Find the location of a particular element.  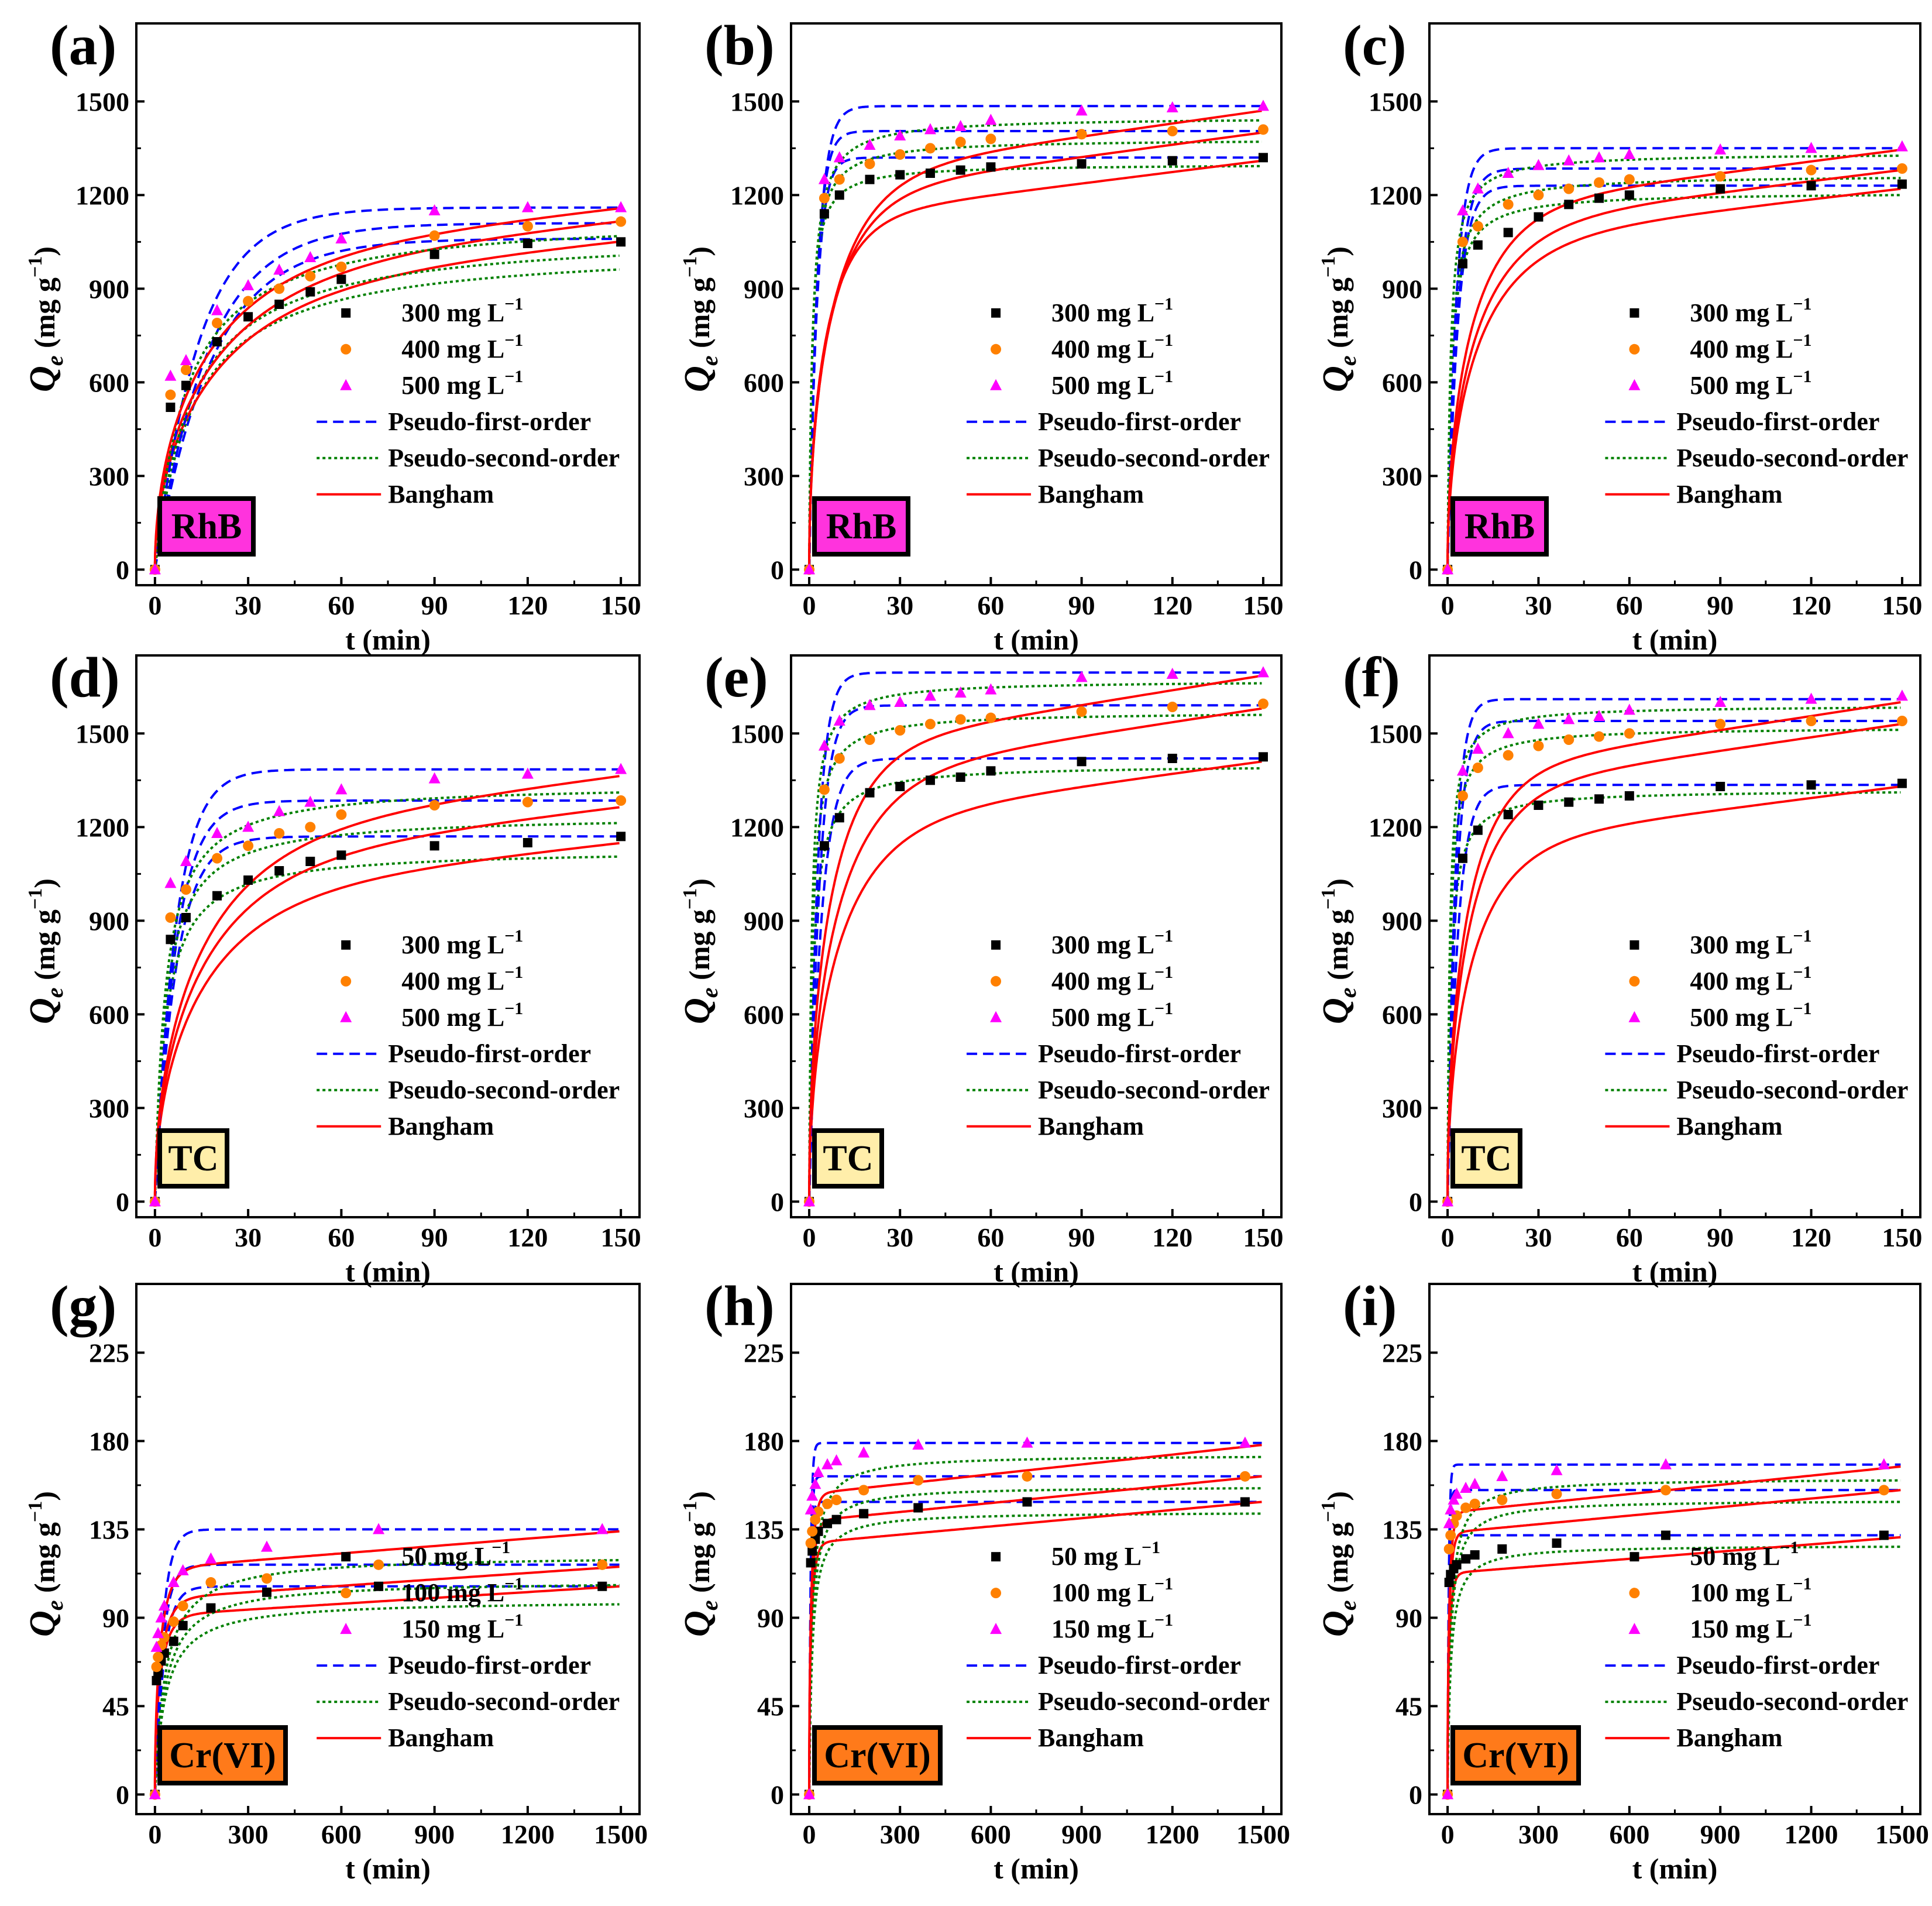

legend-label: 500 mg L−1 is located at coordinates (1750, 383).